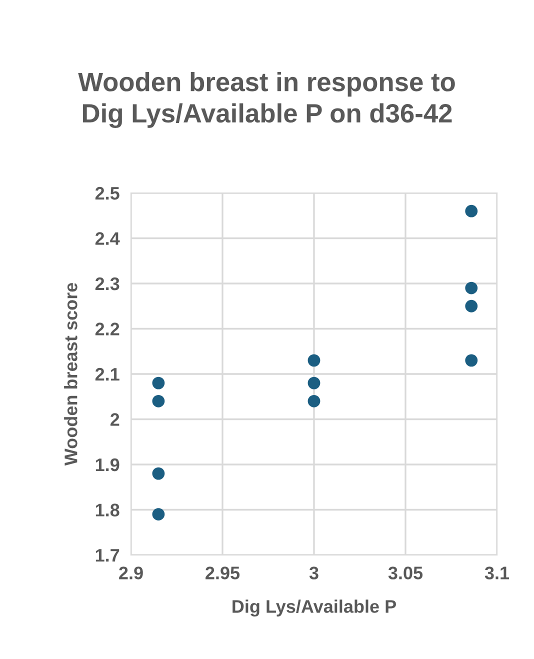 The image size is (534, 659). Describe the element at coordinates (108, 510) in the screenshot. I see `y-tick-label: 1.8` at that location.